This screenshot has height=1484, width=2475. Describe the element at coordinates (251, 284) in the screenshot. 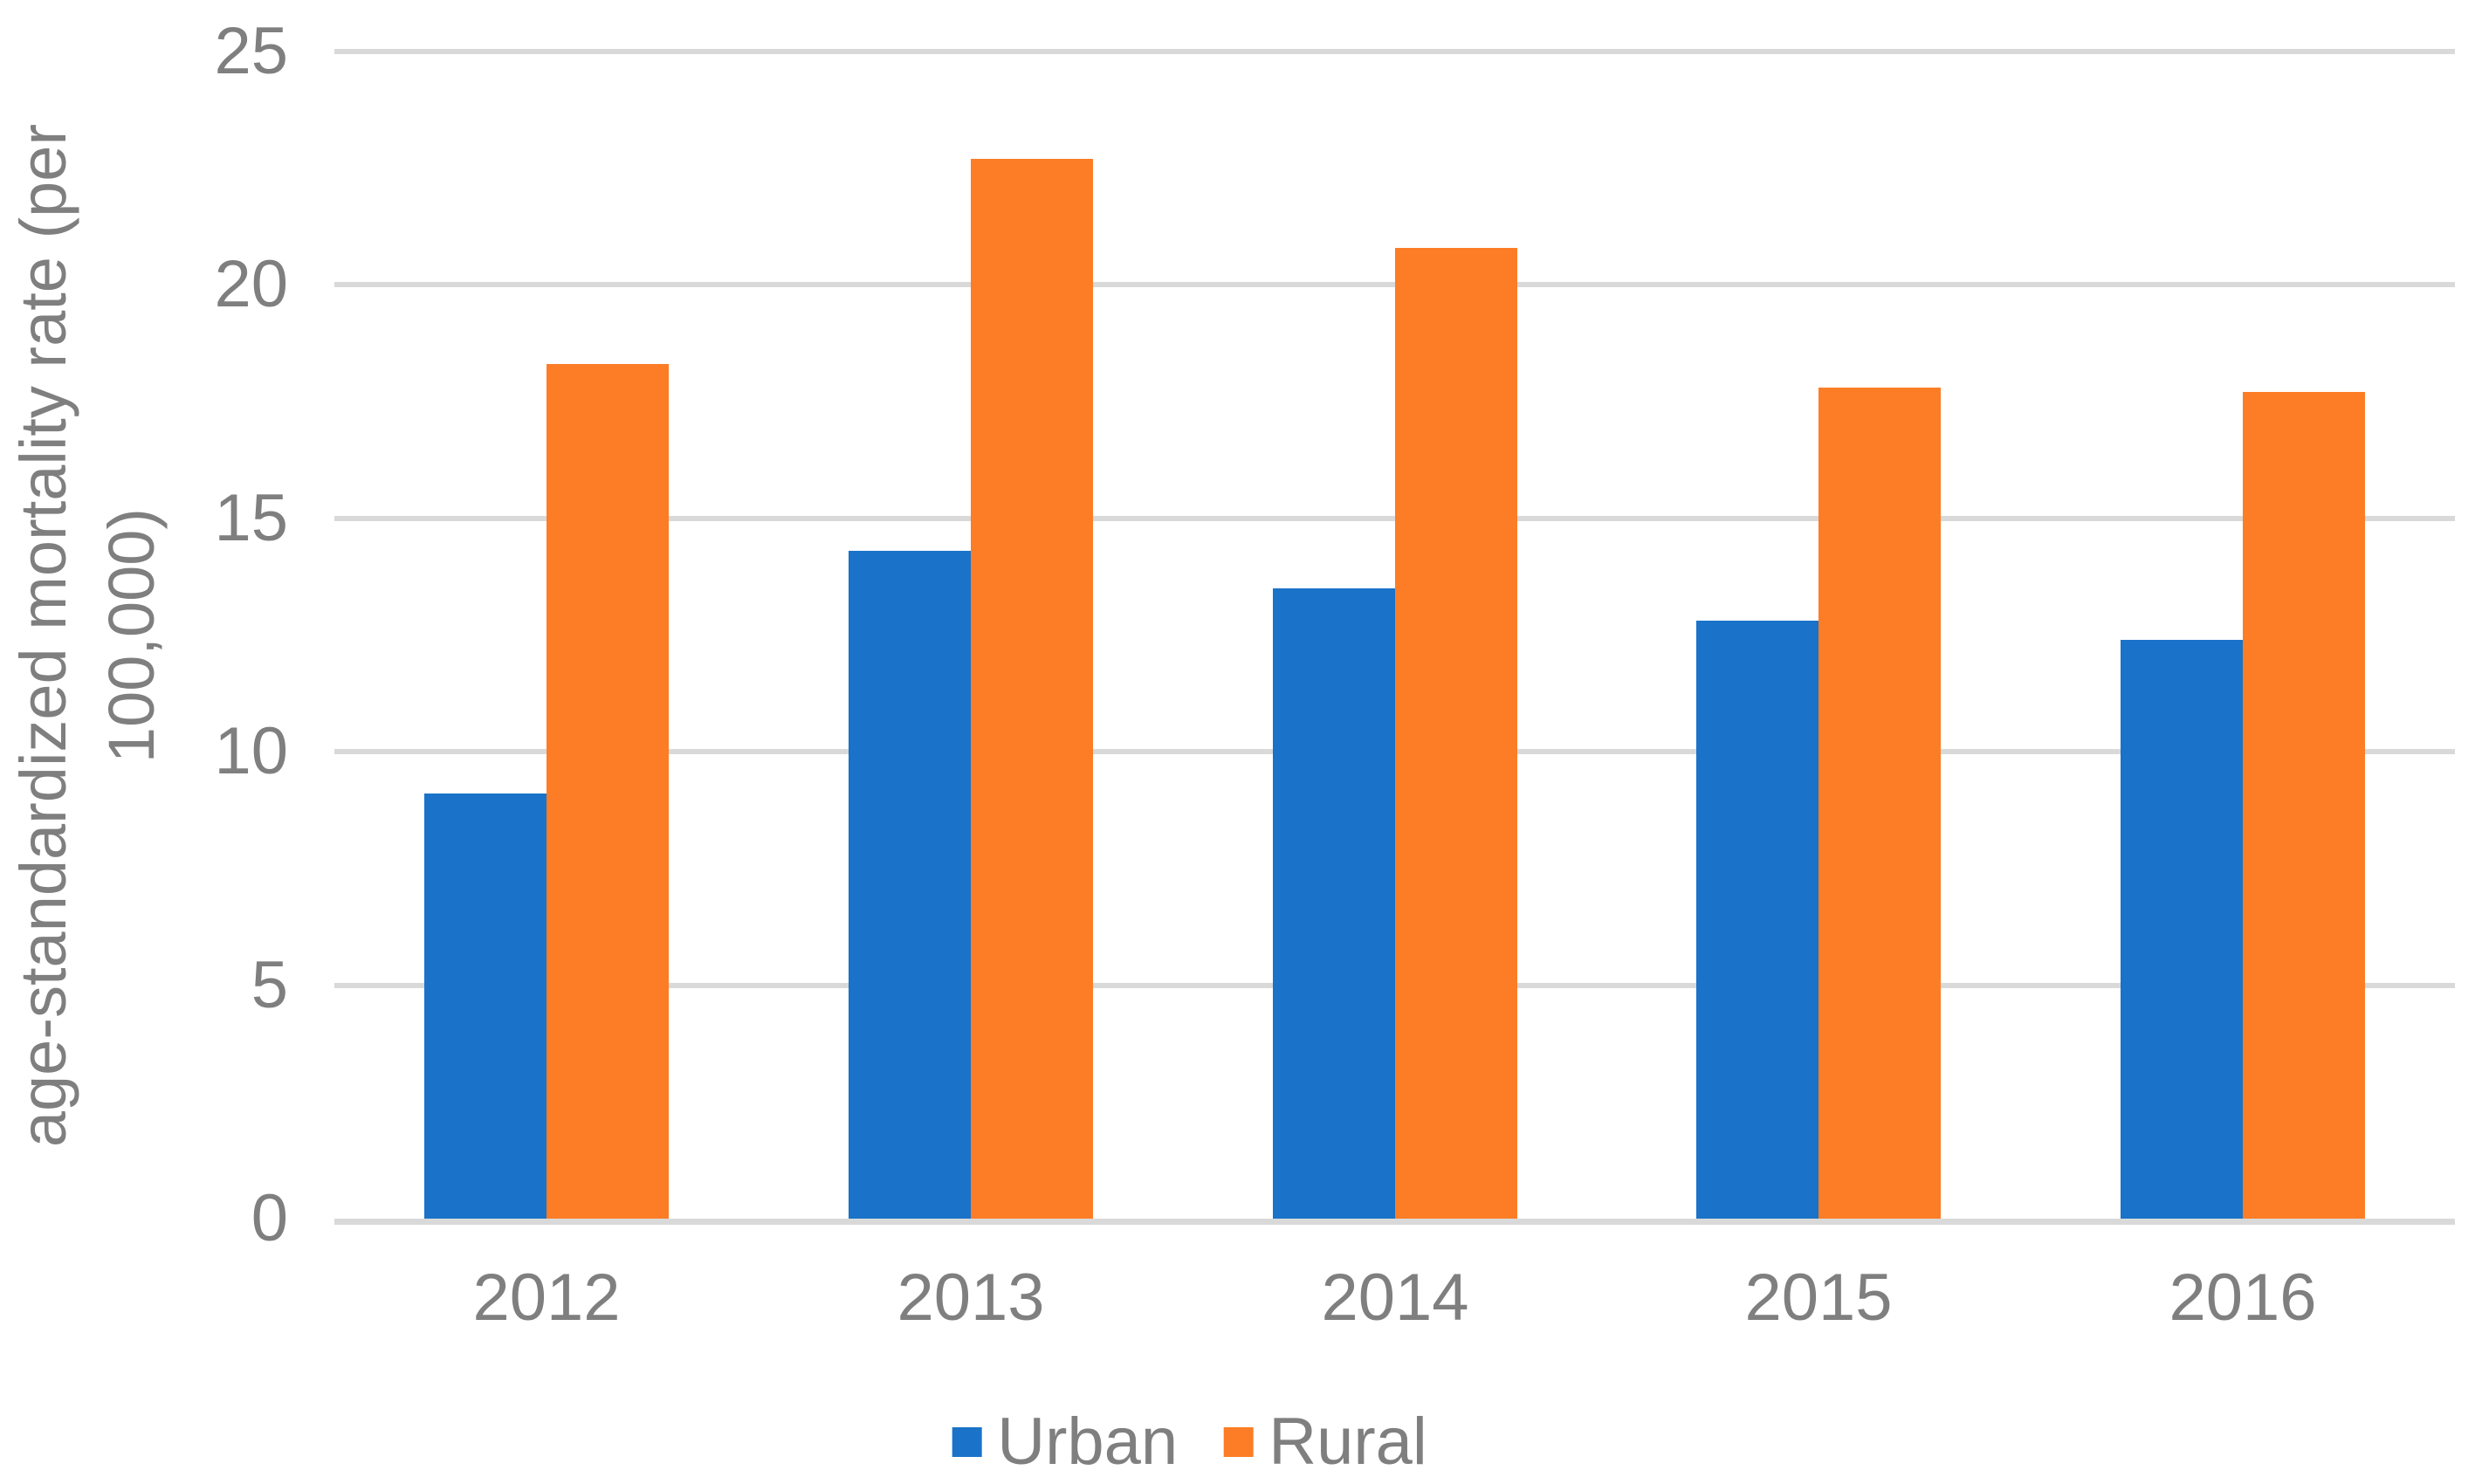

I see `y-tick-label: 20` at that location.